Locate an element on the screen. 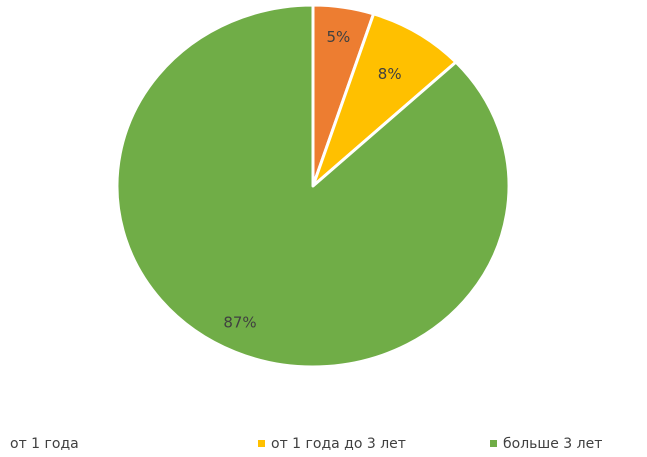  legend-label-0: от 1 года is located at coordinates (44, 444).